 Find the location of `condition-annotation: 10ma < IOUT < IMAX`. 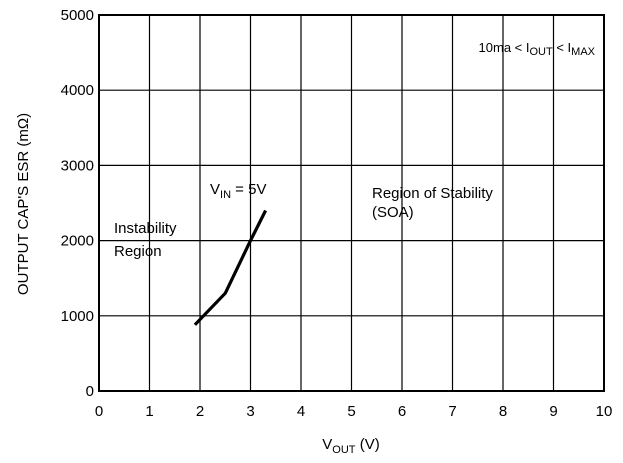

condition-annotation: 10ma < IOUT < IMAX is located at coordinates (537, 49).